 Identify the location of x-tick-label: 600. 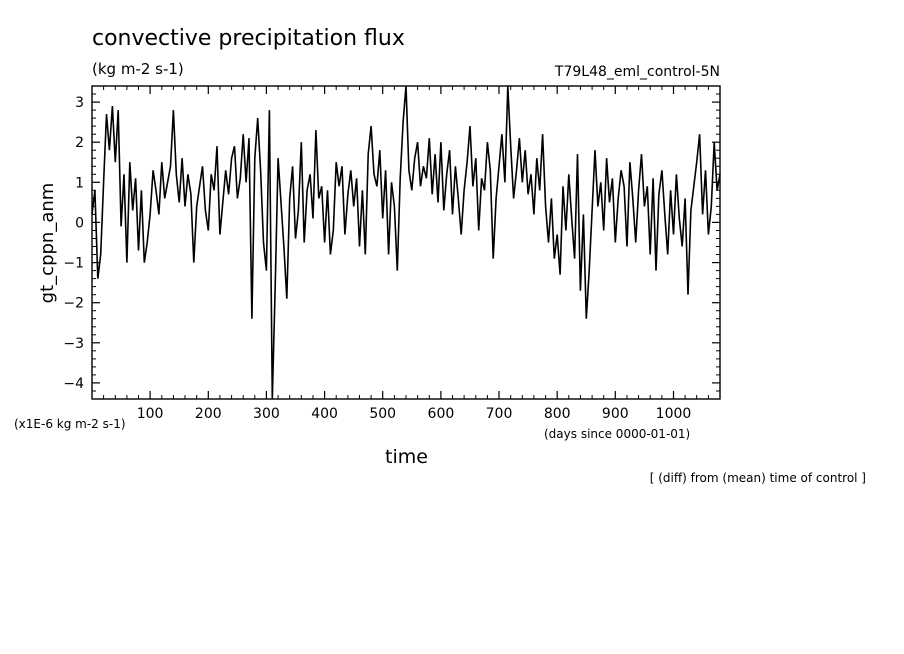
(441, 414).